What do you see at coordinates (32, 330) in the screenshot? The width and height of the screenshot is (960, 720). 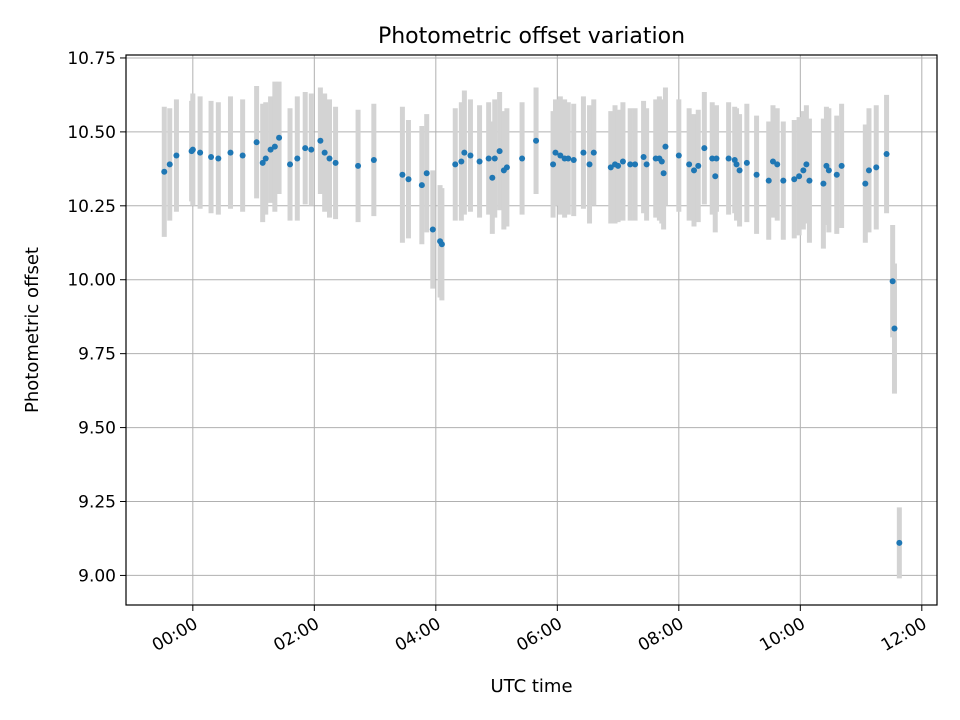 I see `y-axis-label: Photometric offset` at bounding box center [32, 330].